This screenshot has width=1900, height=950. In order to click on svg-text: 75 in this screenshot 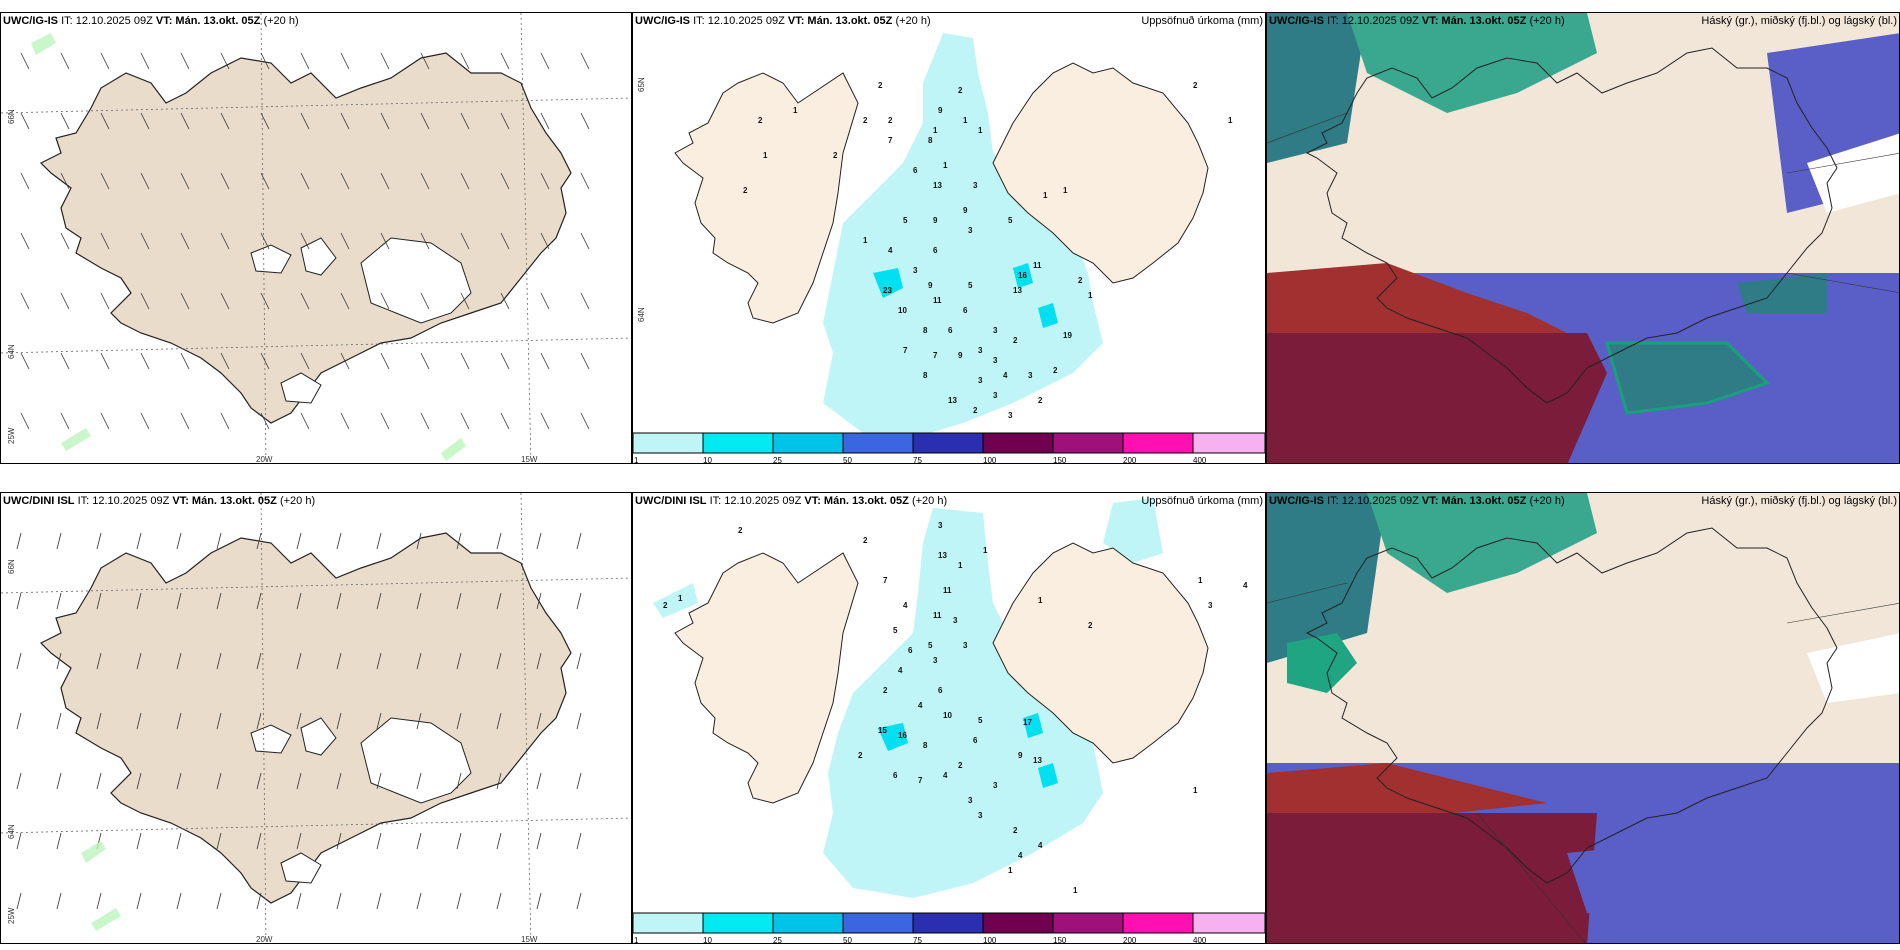, I will do `click(917, 460)`.